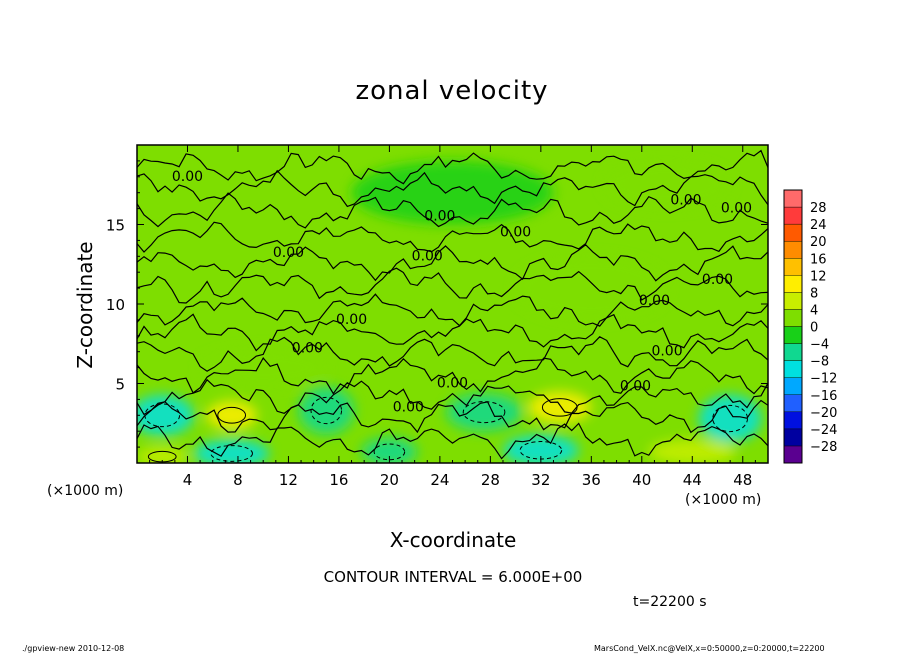 The width and height of the screenshot is (904, 654). Describe the element at coordinates (452, 384) in the screenshot. I see `contour-label-12: 0.00` at that location.